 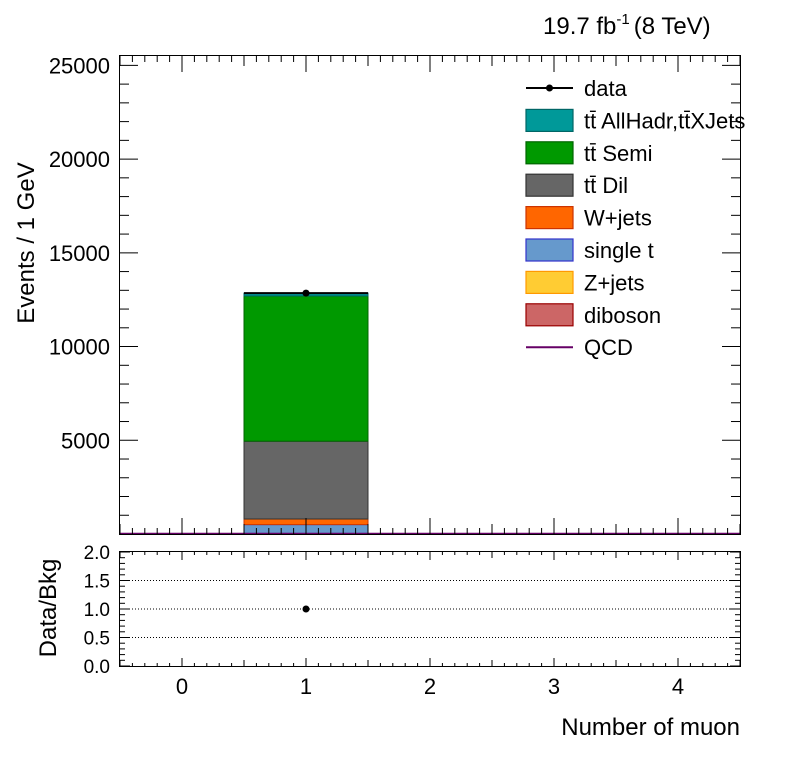 I want to click on legend-label: single t, so click(x=619, y=250).